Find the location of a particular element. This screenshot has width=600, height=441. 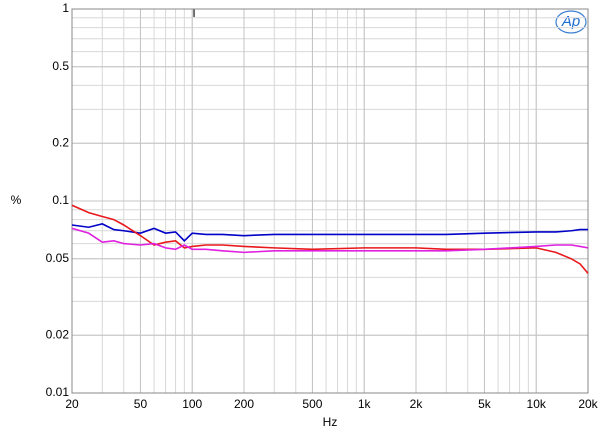

x-tick-label: 1k is located at coordinates (365, 404).